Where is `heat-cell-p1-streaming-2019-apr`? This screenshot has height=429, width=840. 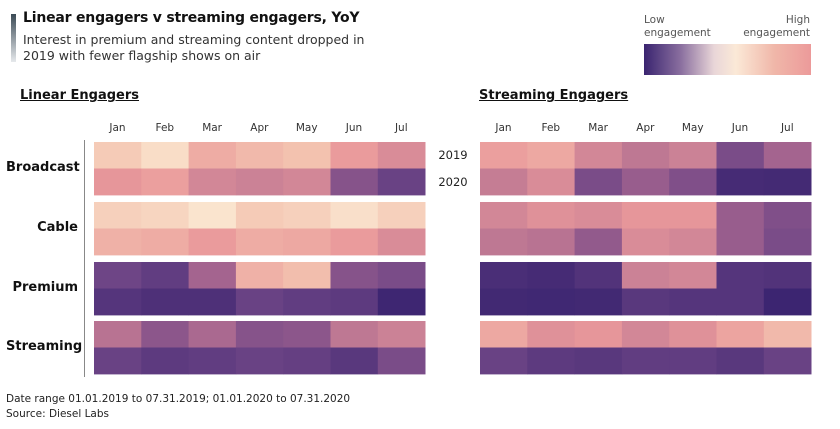
heat-cell-p1-streaming-2019-apr is located at coordinates (259, 334).